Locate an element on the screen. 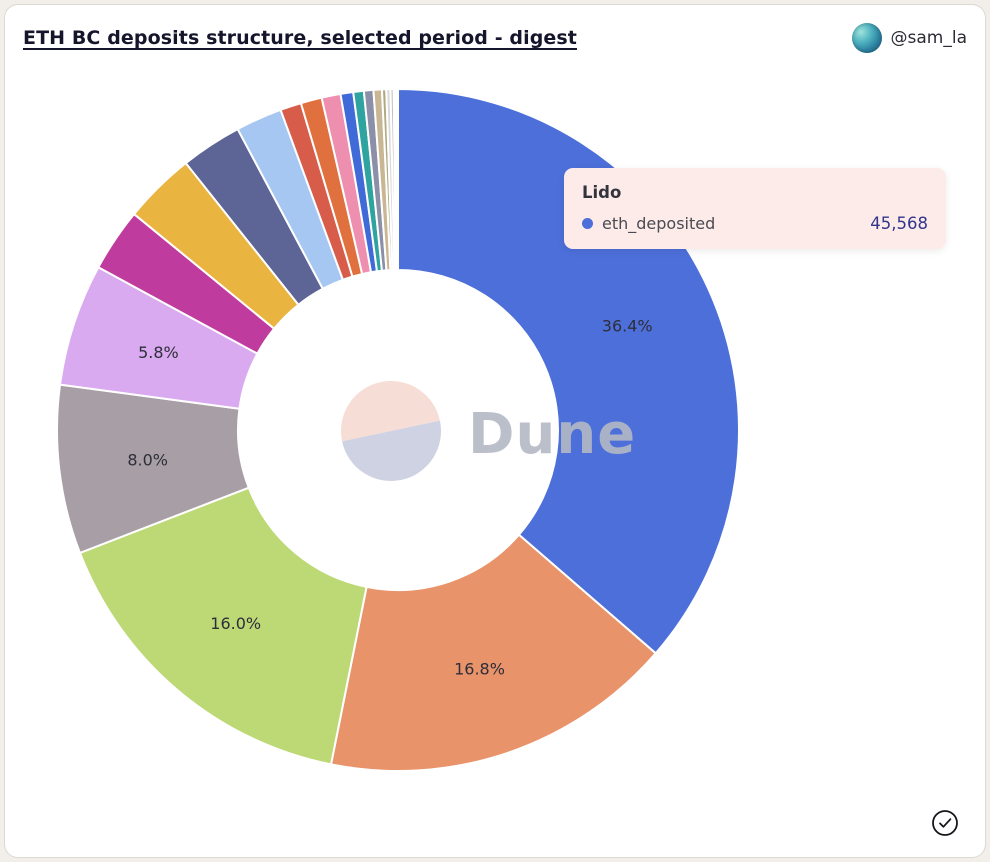 This screenshot has height=862, width=990. author-block: @sam_la is located at coordinates (909, 38).